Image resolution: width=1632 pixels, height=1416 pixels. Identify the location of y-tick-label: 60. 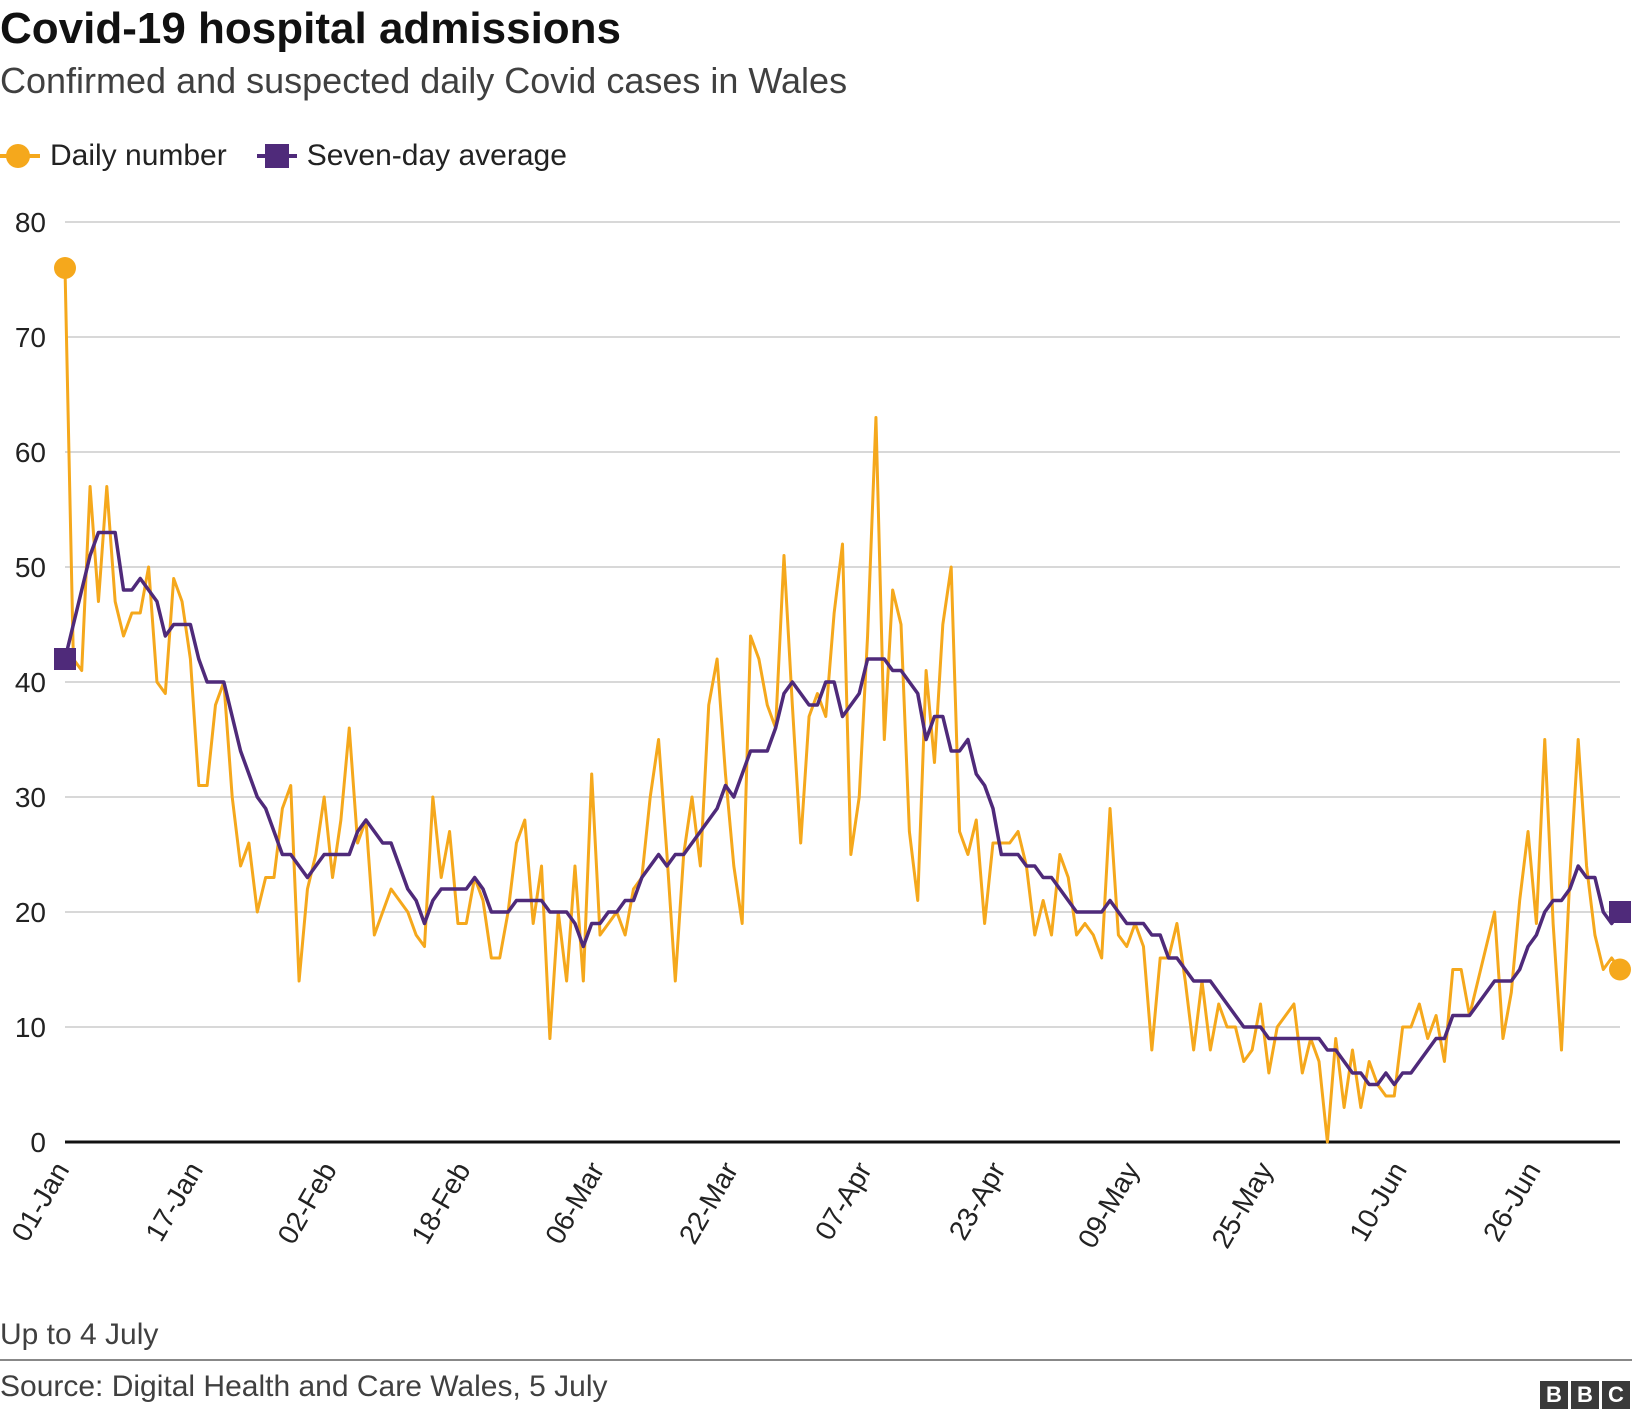
(30, 452).